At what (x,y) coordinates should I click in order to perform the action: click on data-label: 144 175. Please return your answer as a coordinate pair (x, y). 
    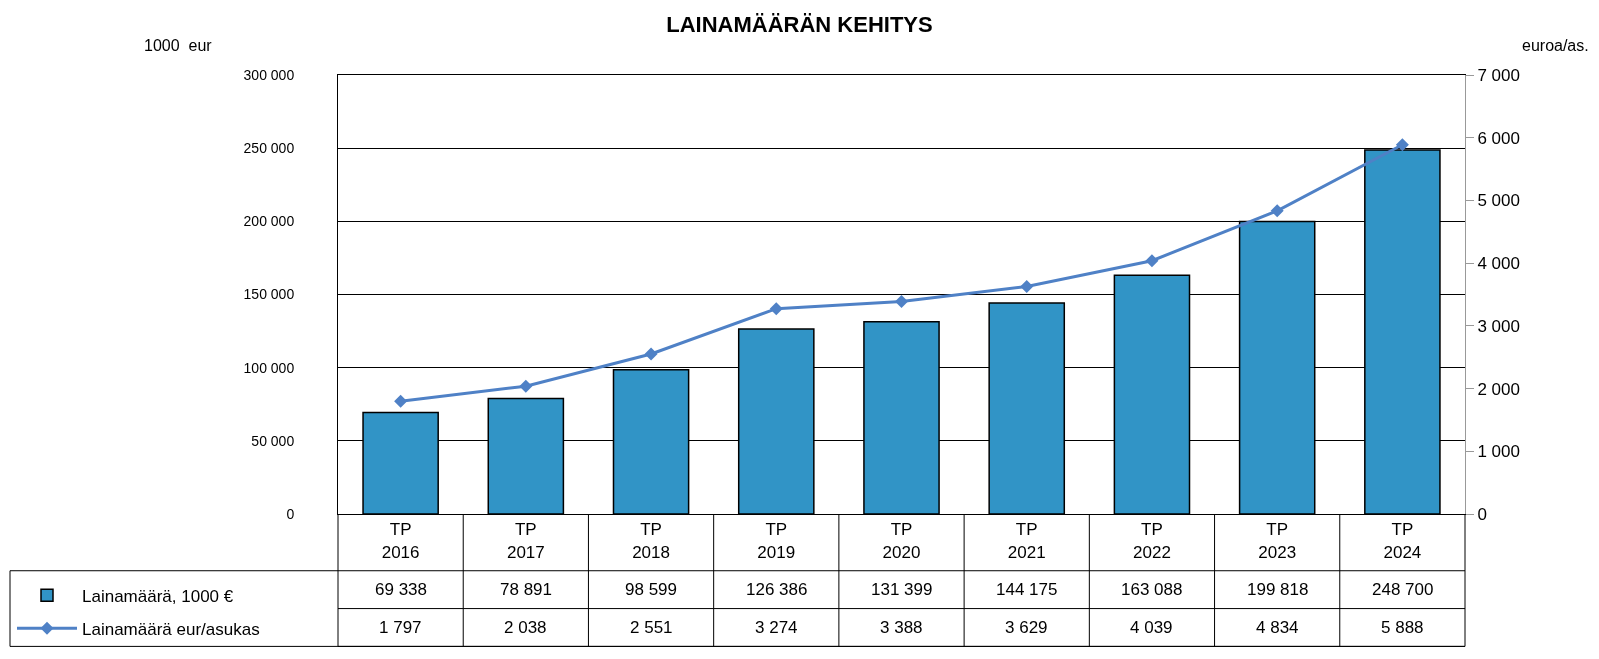
    Looking at the image, I should click on (1027, 589).